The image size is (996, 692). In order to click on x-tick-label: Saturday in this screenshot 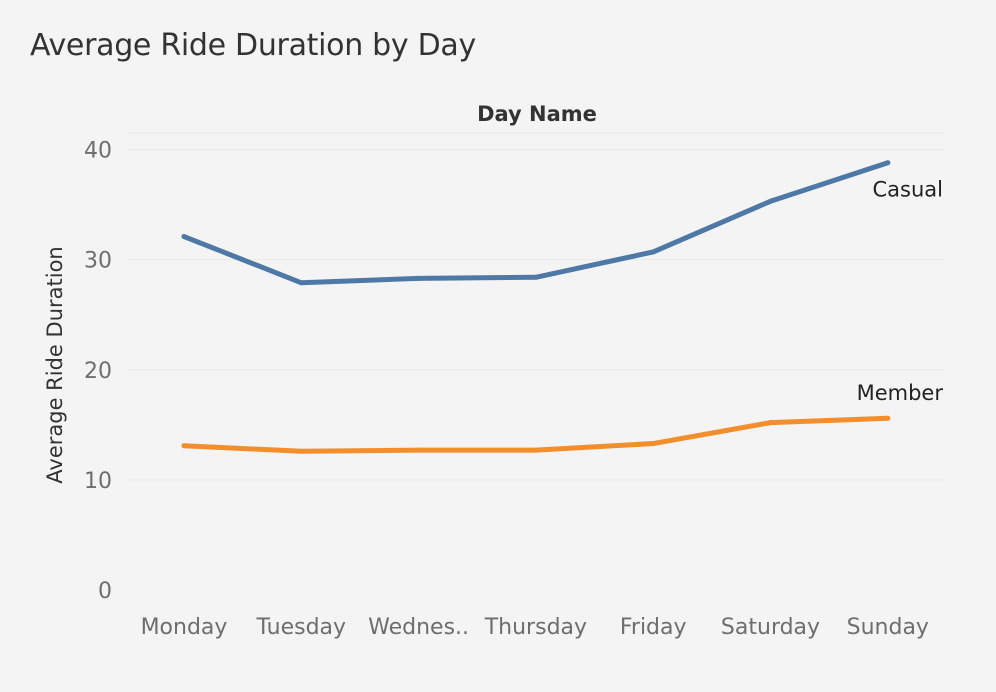, I will do `click(770, 627)`.